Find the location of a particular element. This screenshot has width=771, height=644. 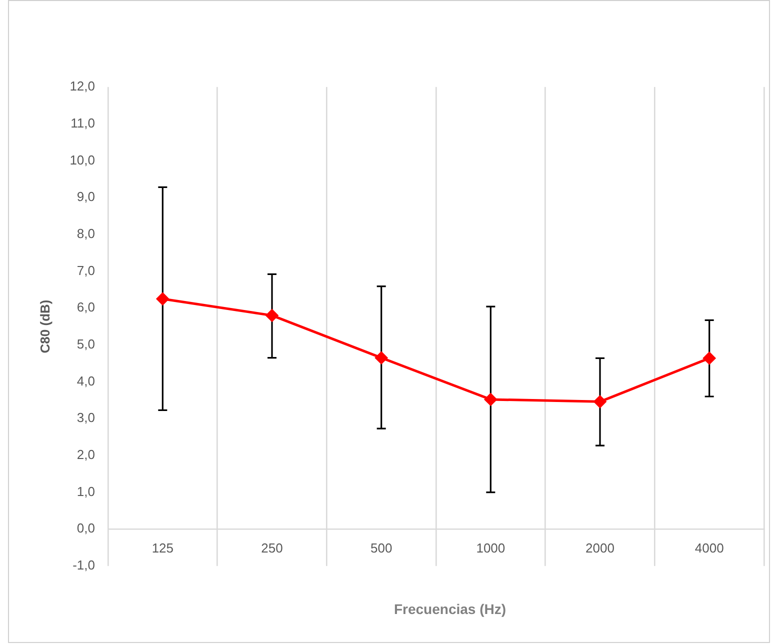

x-tick-label: 1000 is located at coordinates (491, 548).